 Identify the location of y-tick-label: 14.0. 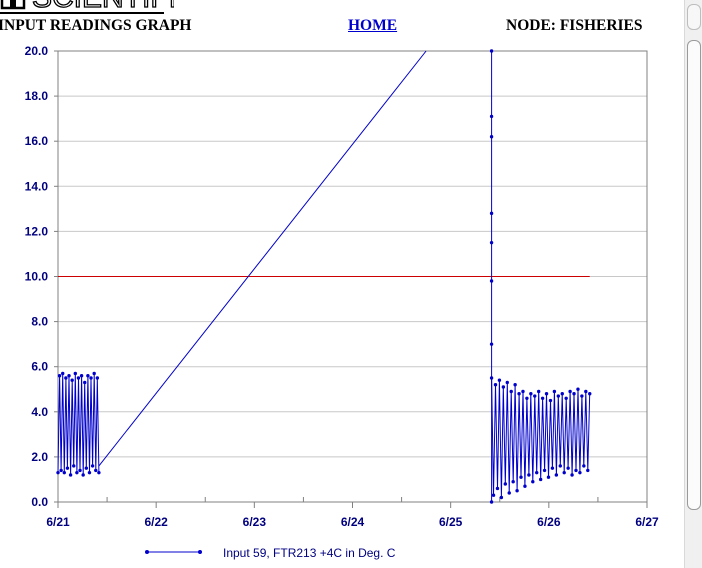
(37, 186).